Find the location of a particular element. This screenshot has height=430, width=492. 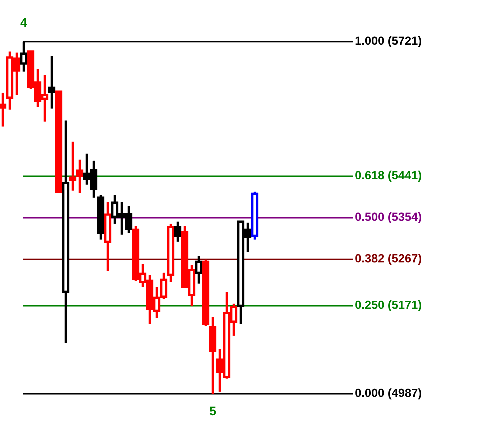

ref-line-label: 0.000 (4987) is located at coordinates (389, 394).